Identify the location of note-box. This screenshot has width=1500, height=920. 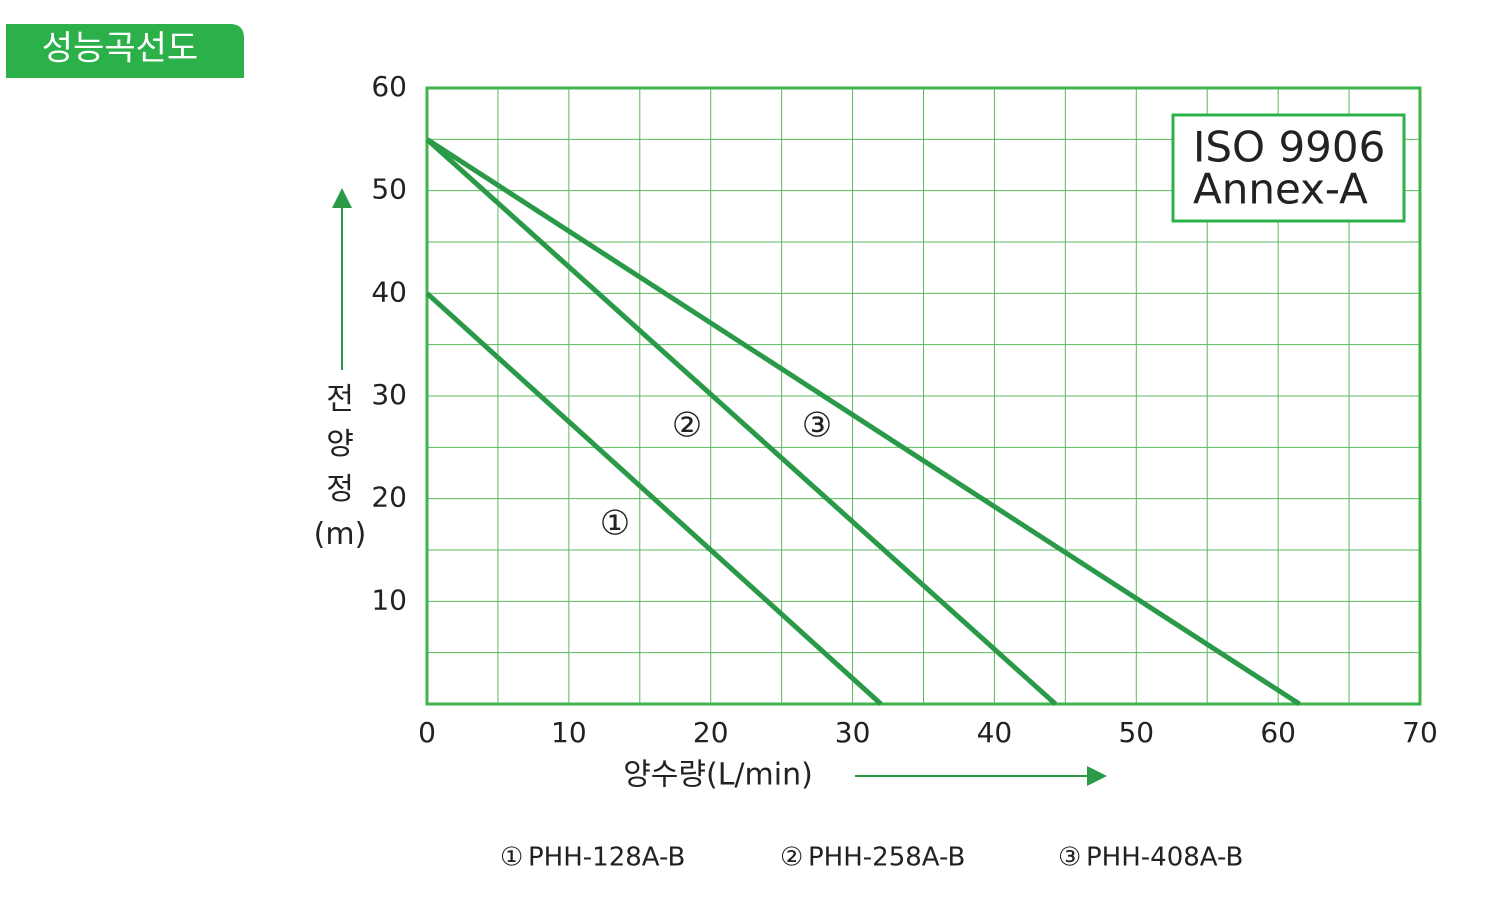
(1288, 168).